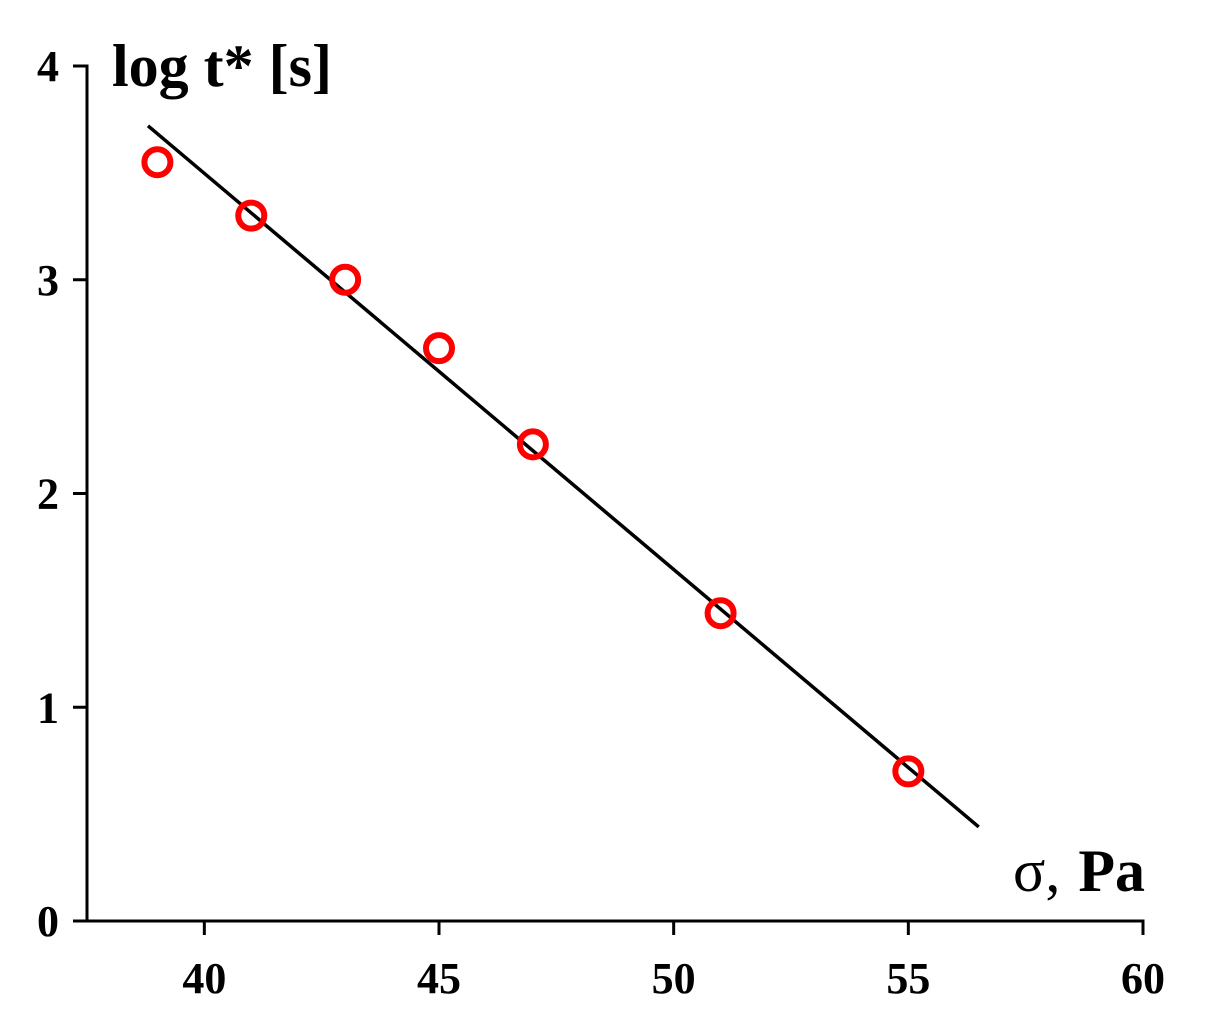 The width and height of the screenshot is (1211, 1030). What do you see at coordinates (439, 978) in the screenshot?
I see `x-tick-label: 45` at bounding box center [439, 978].